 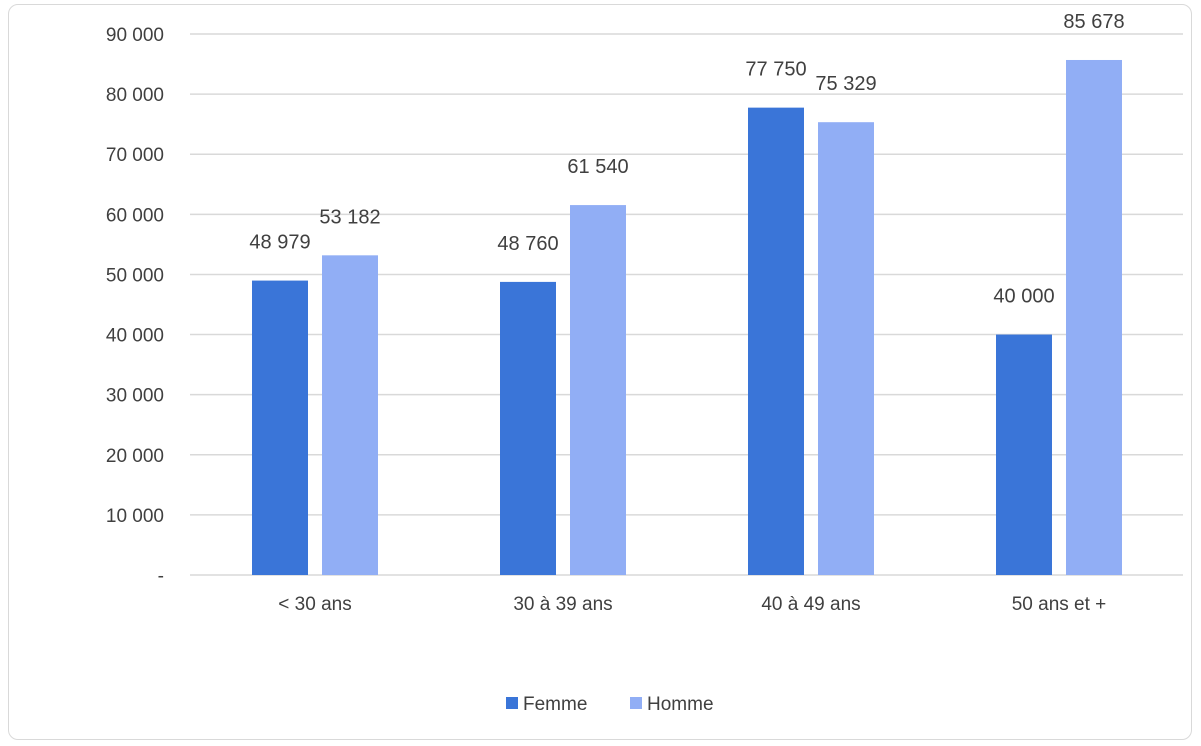 What do you see at coordinates (636, 703) in the screenshot?
I see `legend-swatch-homme` at bounding box center [636, 703].